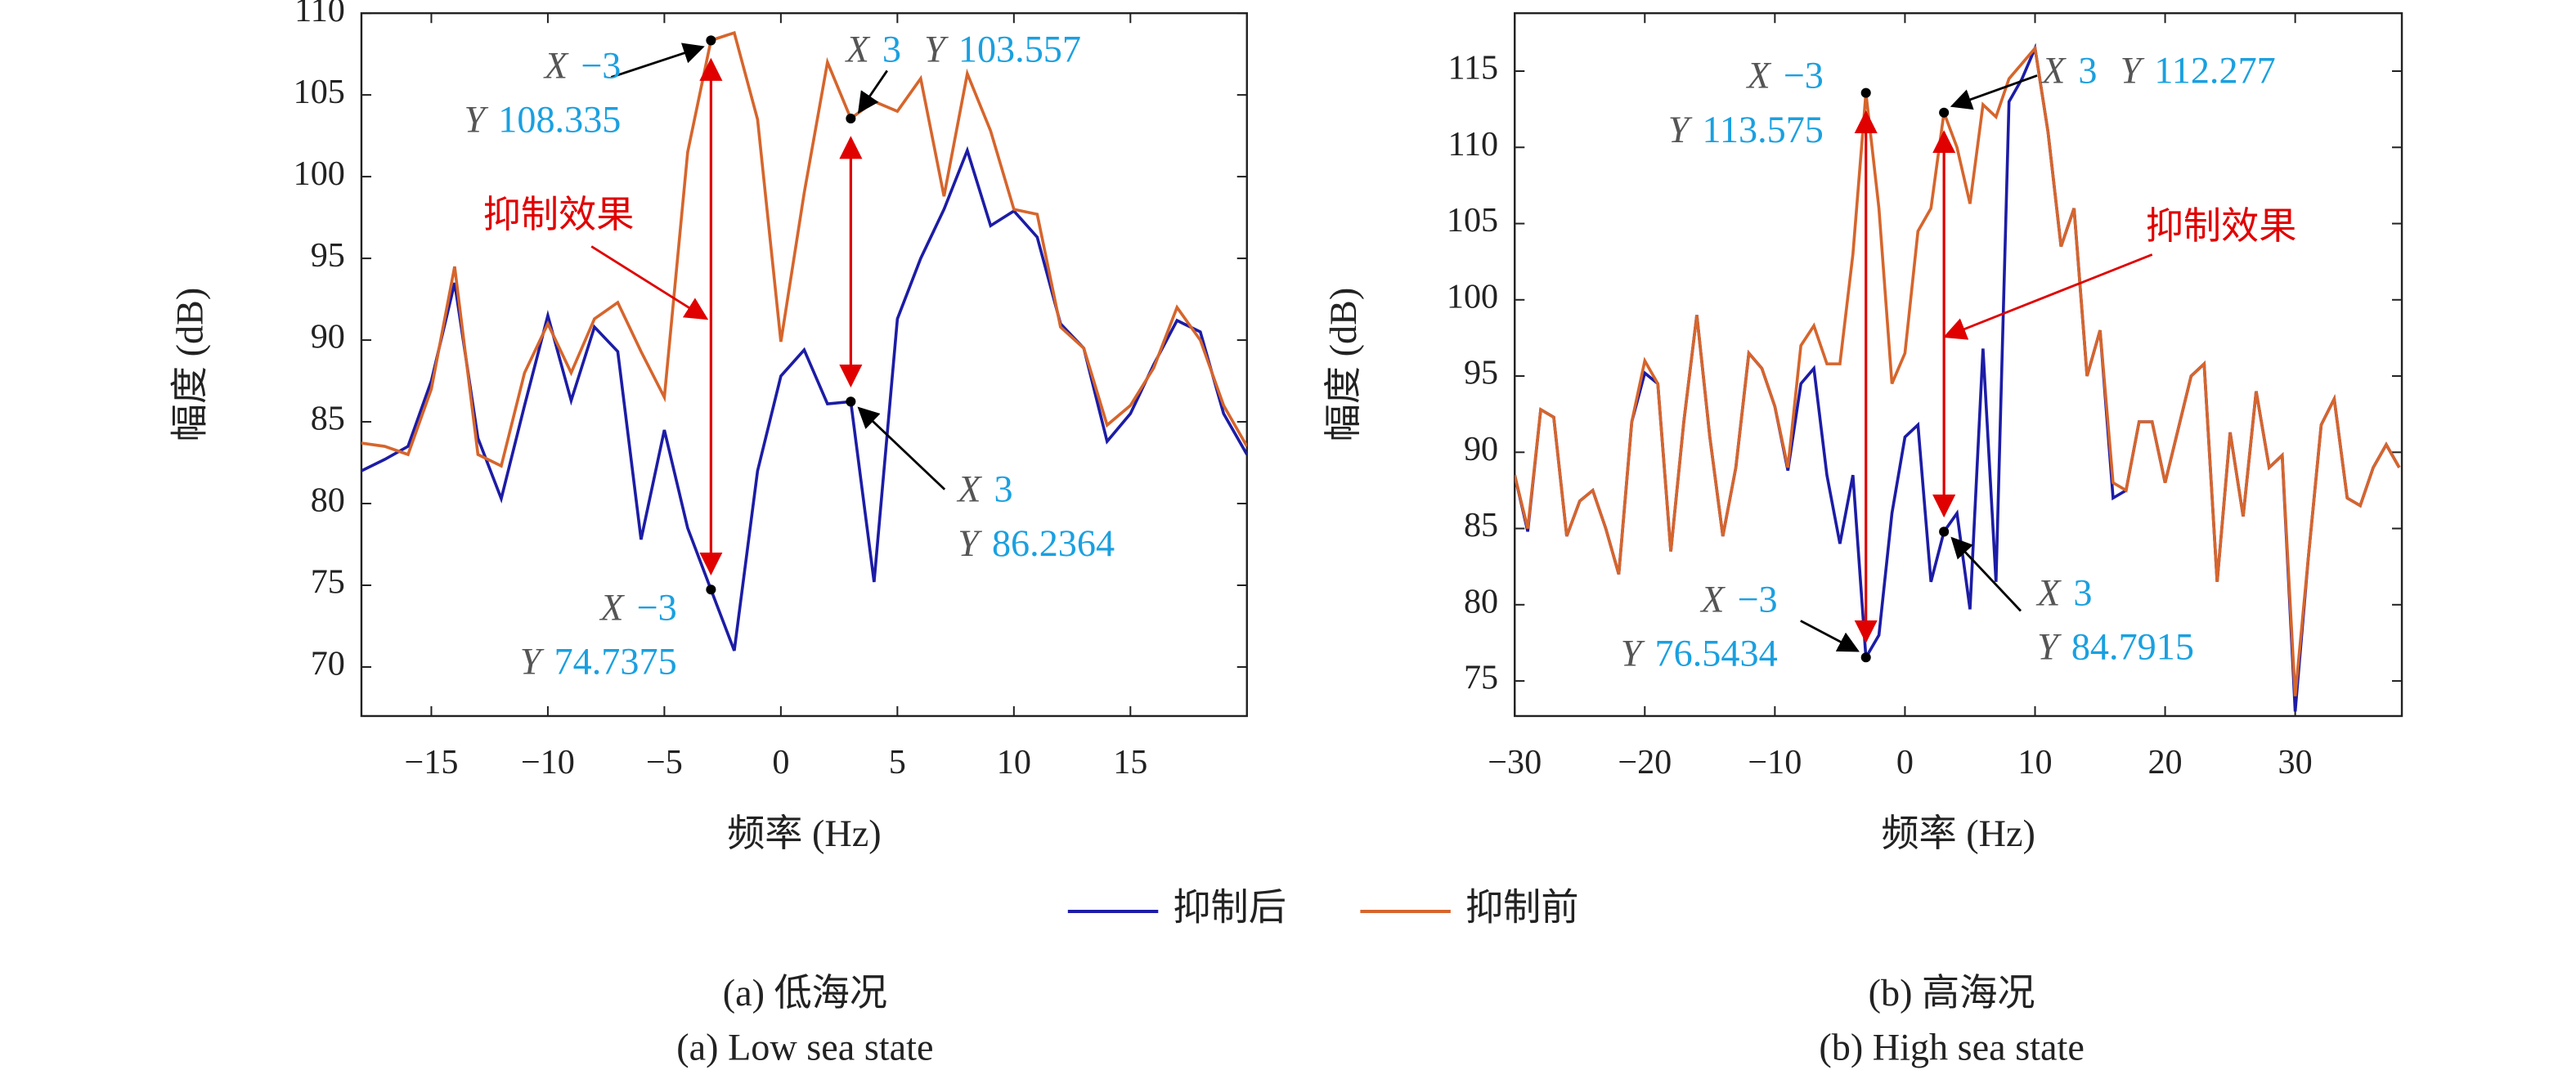 This screenshot has height=1079, width=2576. What do you see at coordinates (1716, 653) in the screenshot?
I see `annotation-value: 76.5434` at bounding box center [1716, 653].